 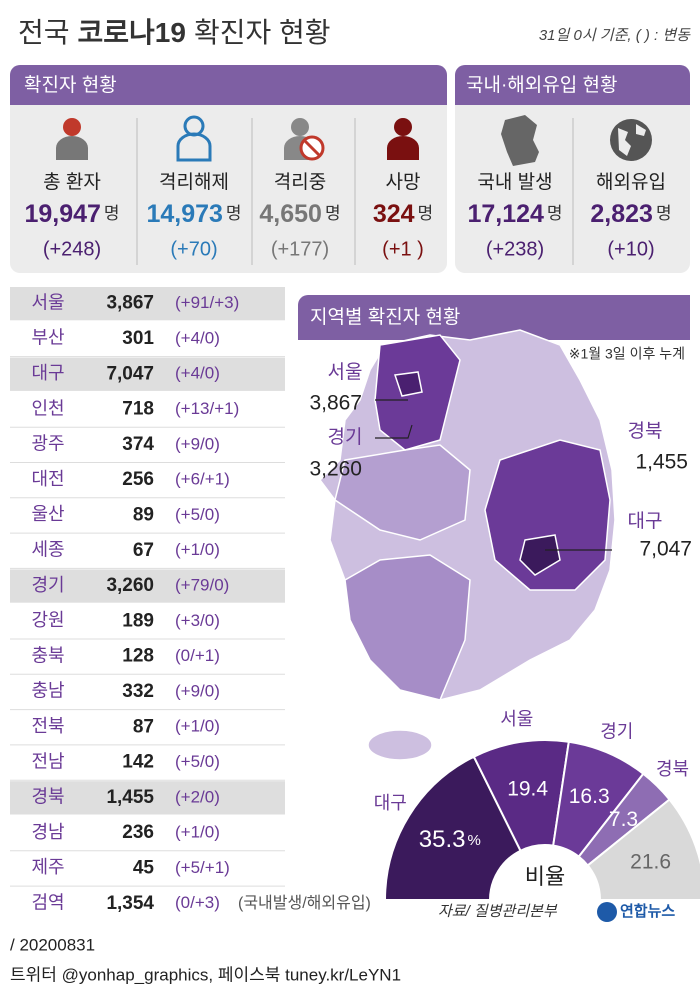 I want to click on region-name: 서울, so click(x=47, y=302).